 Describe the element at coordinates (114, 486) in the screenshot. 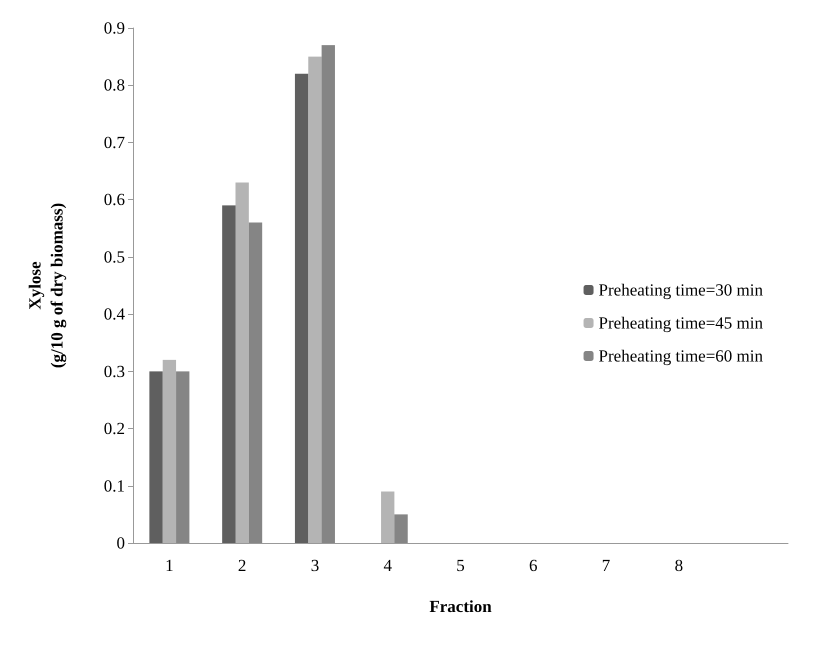

I see `y-tick-label: 0.1` at that location.